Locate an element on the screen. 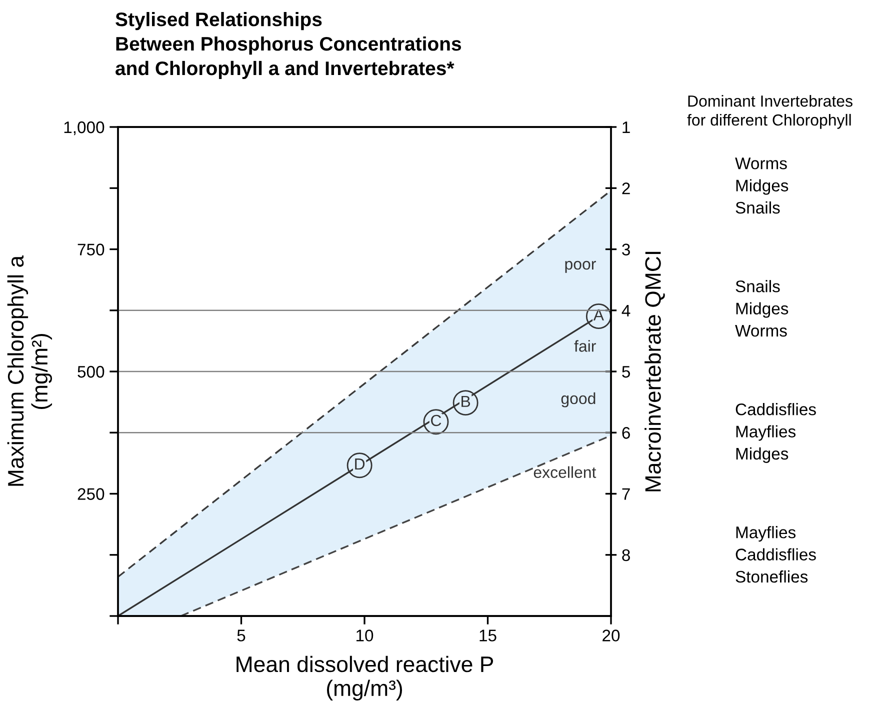 Image resolution: width=888 pixels, height=720 pixels. y2-tick-label: 3 is located at coordinates (626, 250).